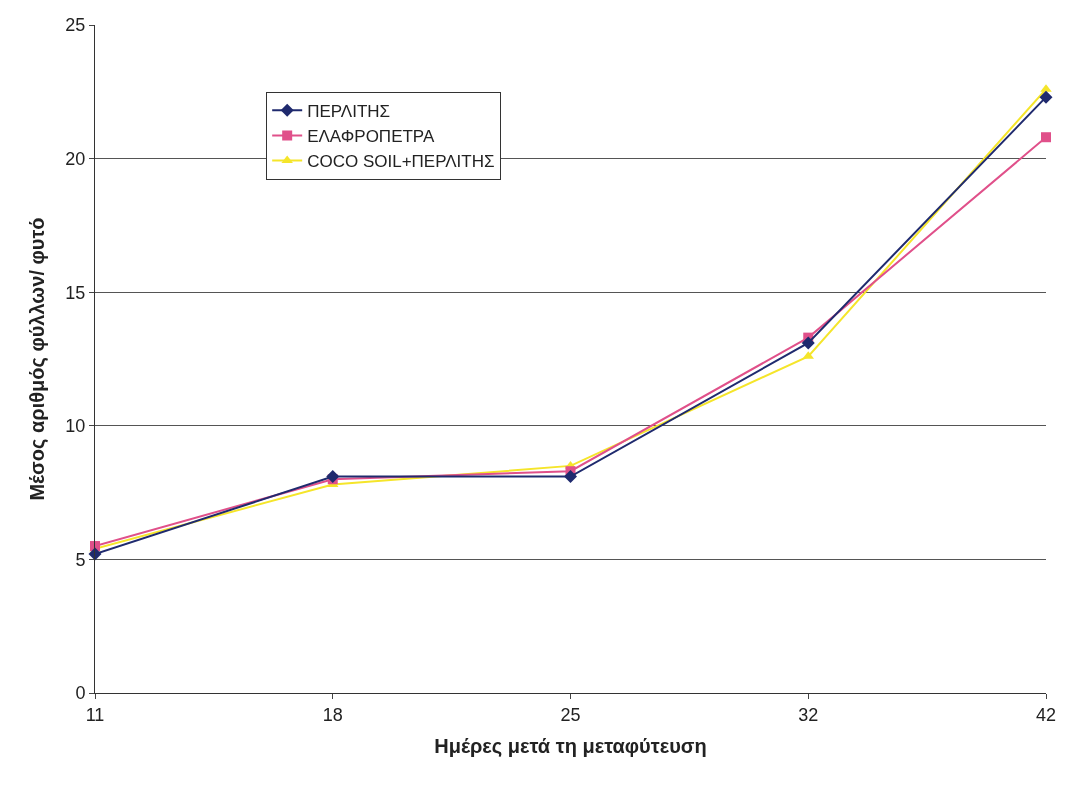  What do you see at coordinates (332, 714) in the screenshot?
I see `x-tick-label: 18` at bounding box center [332, 714].